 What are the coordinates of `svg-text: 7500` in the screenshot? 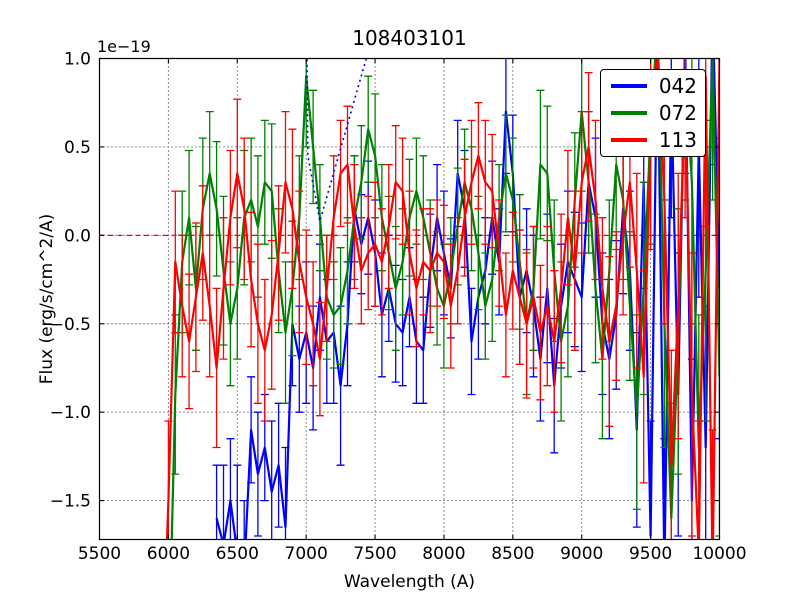 It's located at (374, 554).